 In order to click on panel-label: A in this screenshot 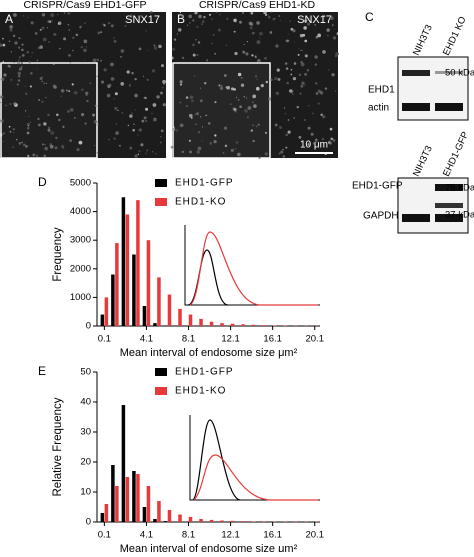, I will do `click(9, 19)`.